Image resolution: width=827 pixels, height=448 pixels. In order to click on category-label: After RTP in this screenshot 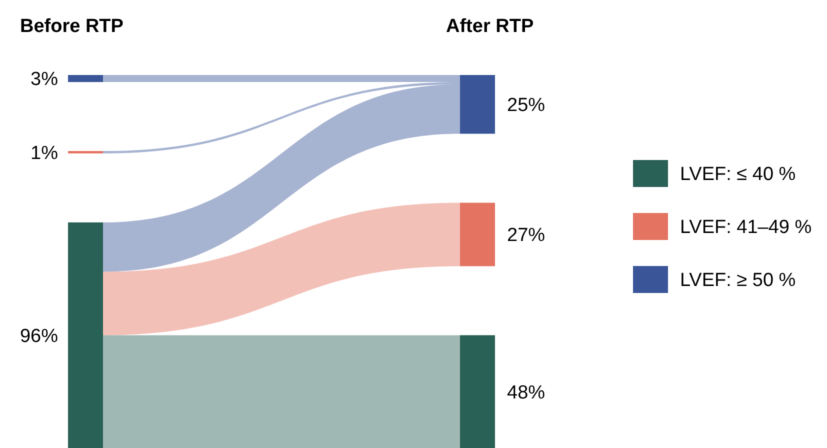, I will do `click(490, 26)`.